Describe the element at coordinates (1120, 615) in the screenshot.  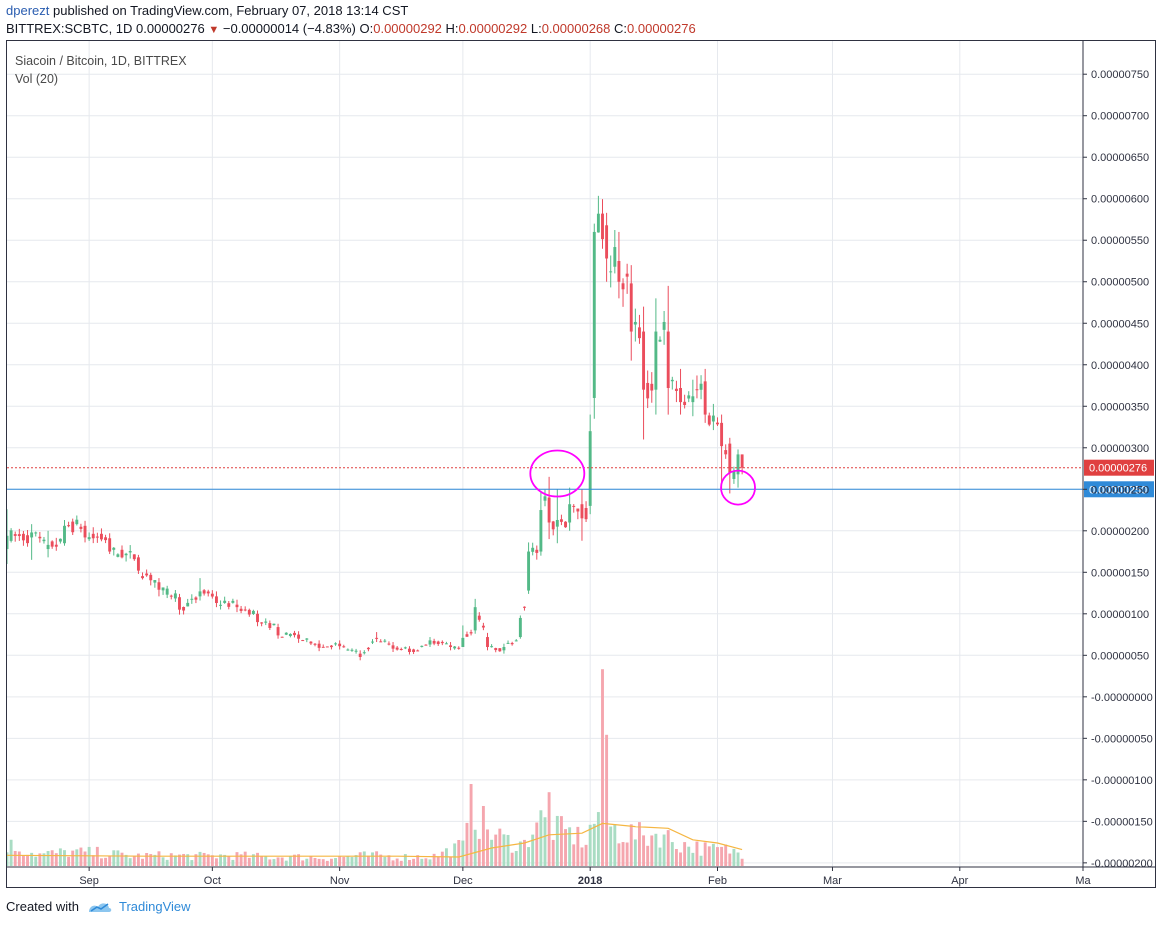
I see `y-tick-label: 0.00000100` at that location.